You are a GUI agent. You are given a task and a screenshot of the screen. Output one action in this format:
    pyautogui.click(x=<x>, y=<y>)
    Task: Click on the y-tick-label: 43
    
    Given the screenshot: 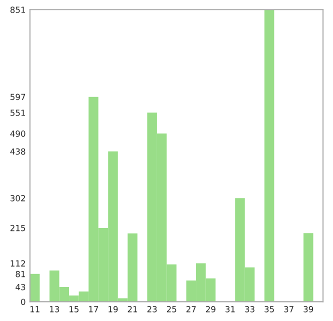 What is the action you would take?
    pyautogui.click(x=21, y=287)
    